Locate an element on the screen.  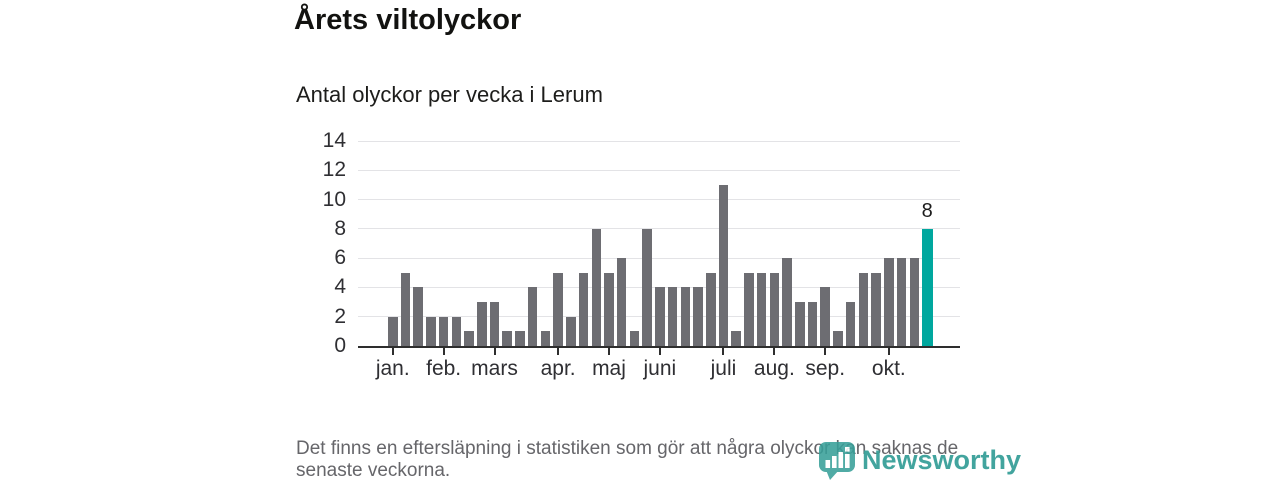
y-axis-tick-label: 2 is located at coordinates (340, 316).